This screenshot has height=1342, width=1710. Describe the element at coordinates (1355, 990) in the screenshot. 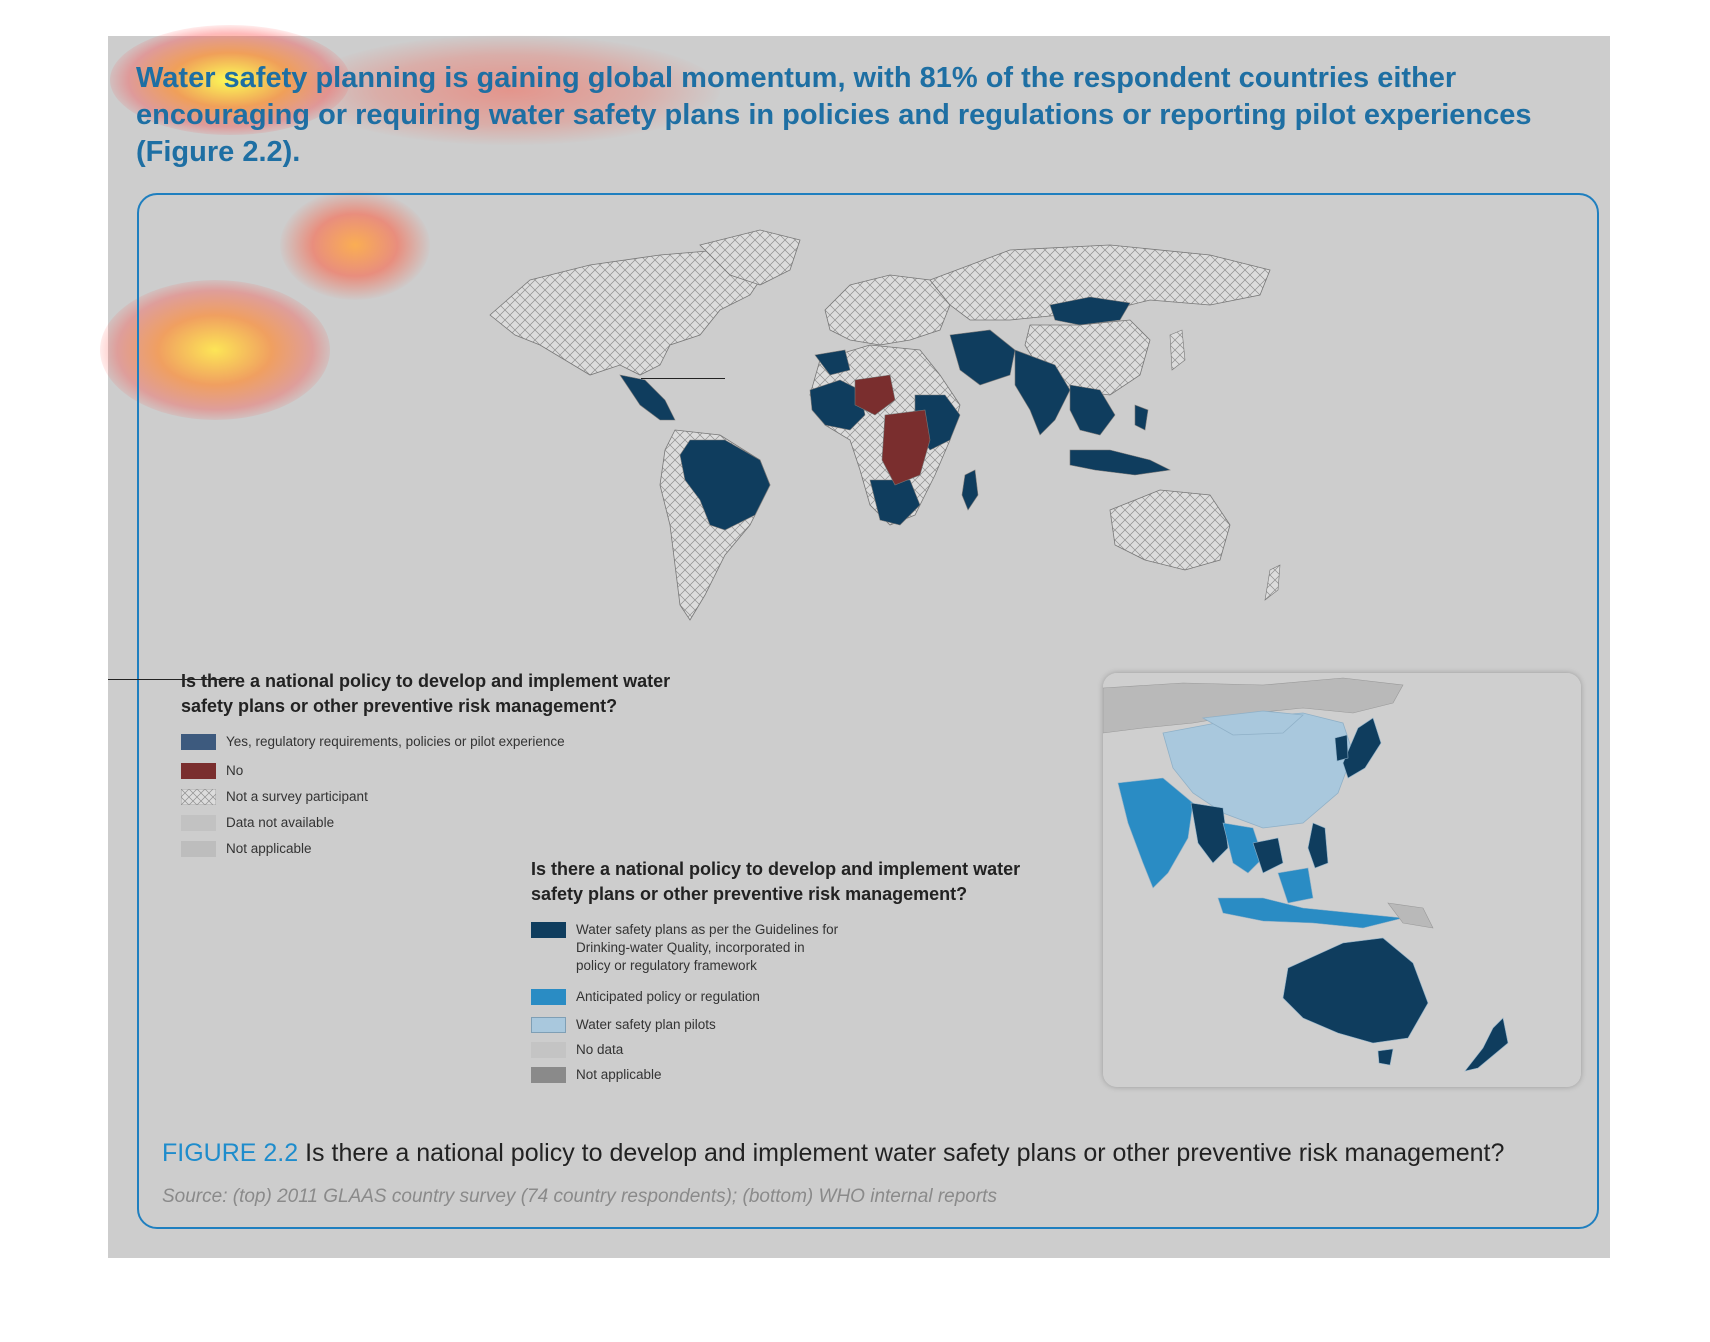

I see `inset-australia` at that location.